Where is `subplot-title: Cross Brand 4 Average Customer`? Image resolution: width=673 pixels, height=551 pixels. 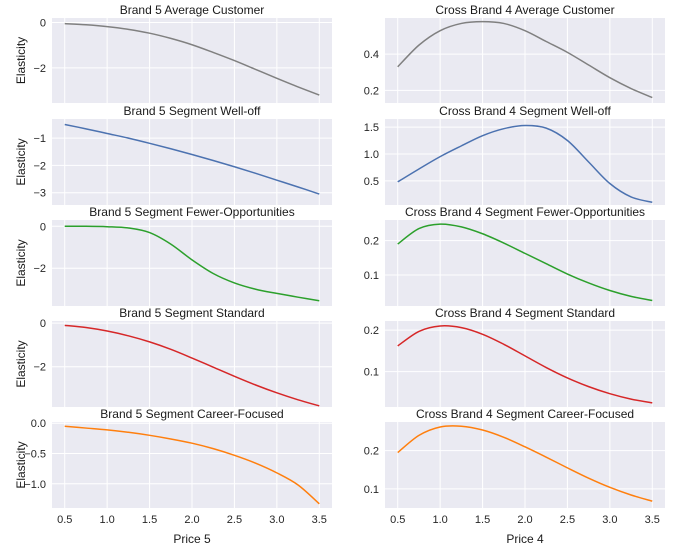 subplot-title: Cross Brand 4 Average Customer is located at coordinates (524, 10).